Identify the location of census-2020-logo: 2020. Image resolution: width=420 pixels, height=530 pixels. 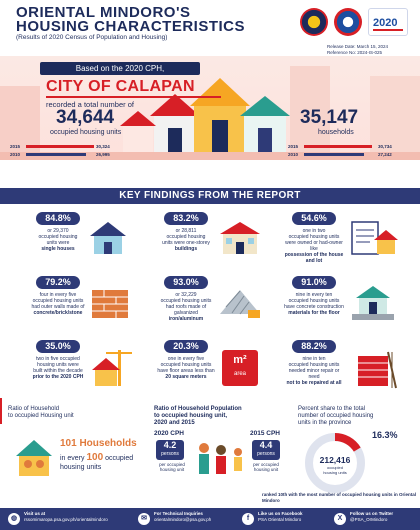
(388, 22).